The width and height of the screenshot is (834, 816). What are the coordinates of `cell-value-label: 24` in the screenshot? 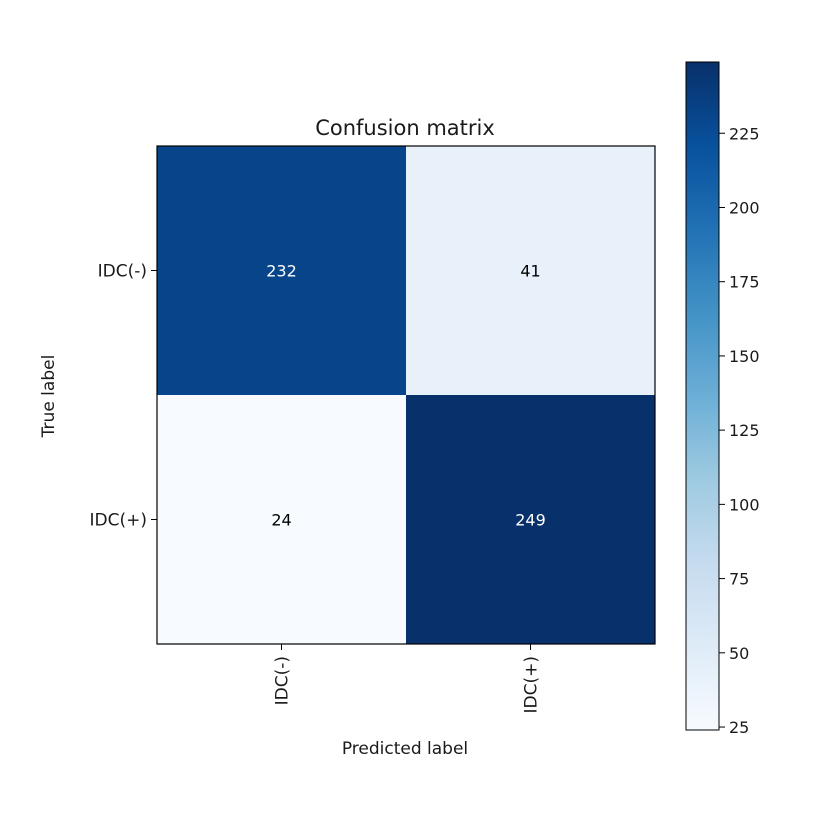 It's located at (281, 520).